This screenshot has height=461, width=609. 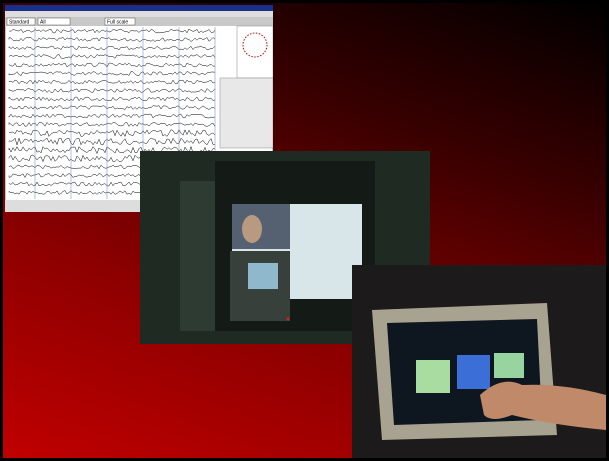 I want to click on toolbar-text: Full scale, so click(x=117, y=23).